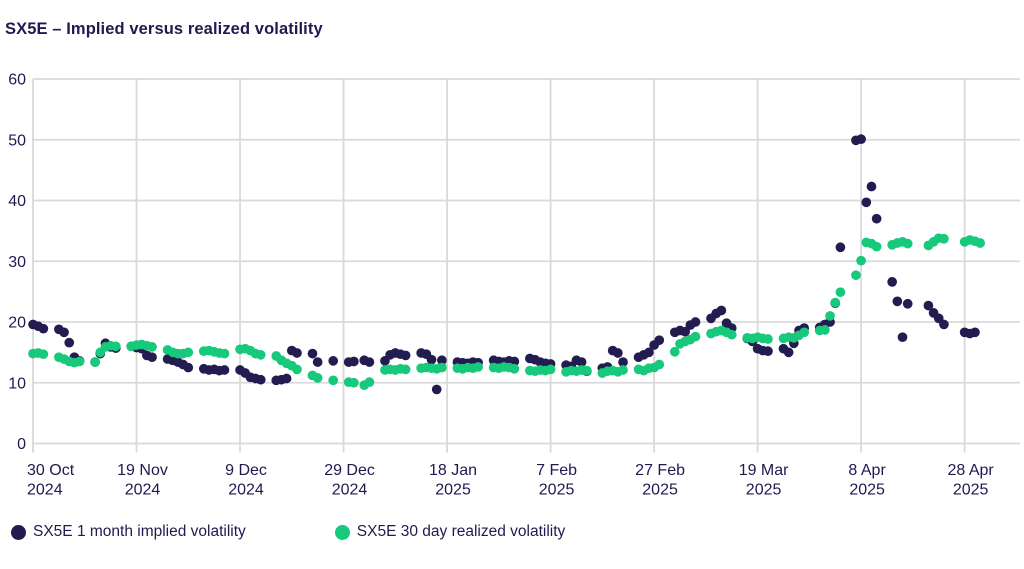 The image size is (1024, 569). Describe the element at coordinates (21, 444) in the screenshot. I see `y-tick-label: 0` at that location.